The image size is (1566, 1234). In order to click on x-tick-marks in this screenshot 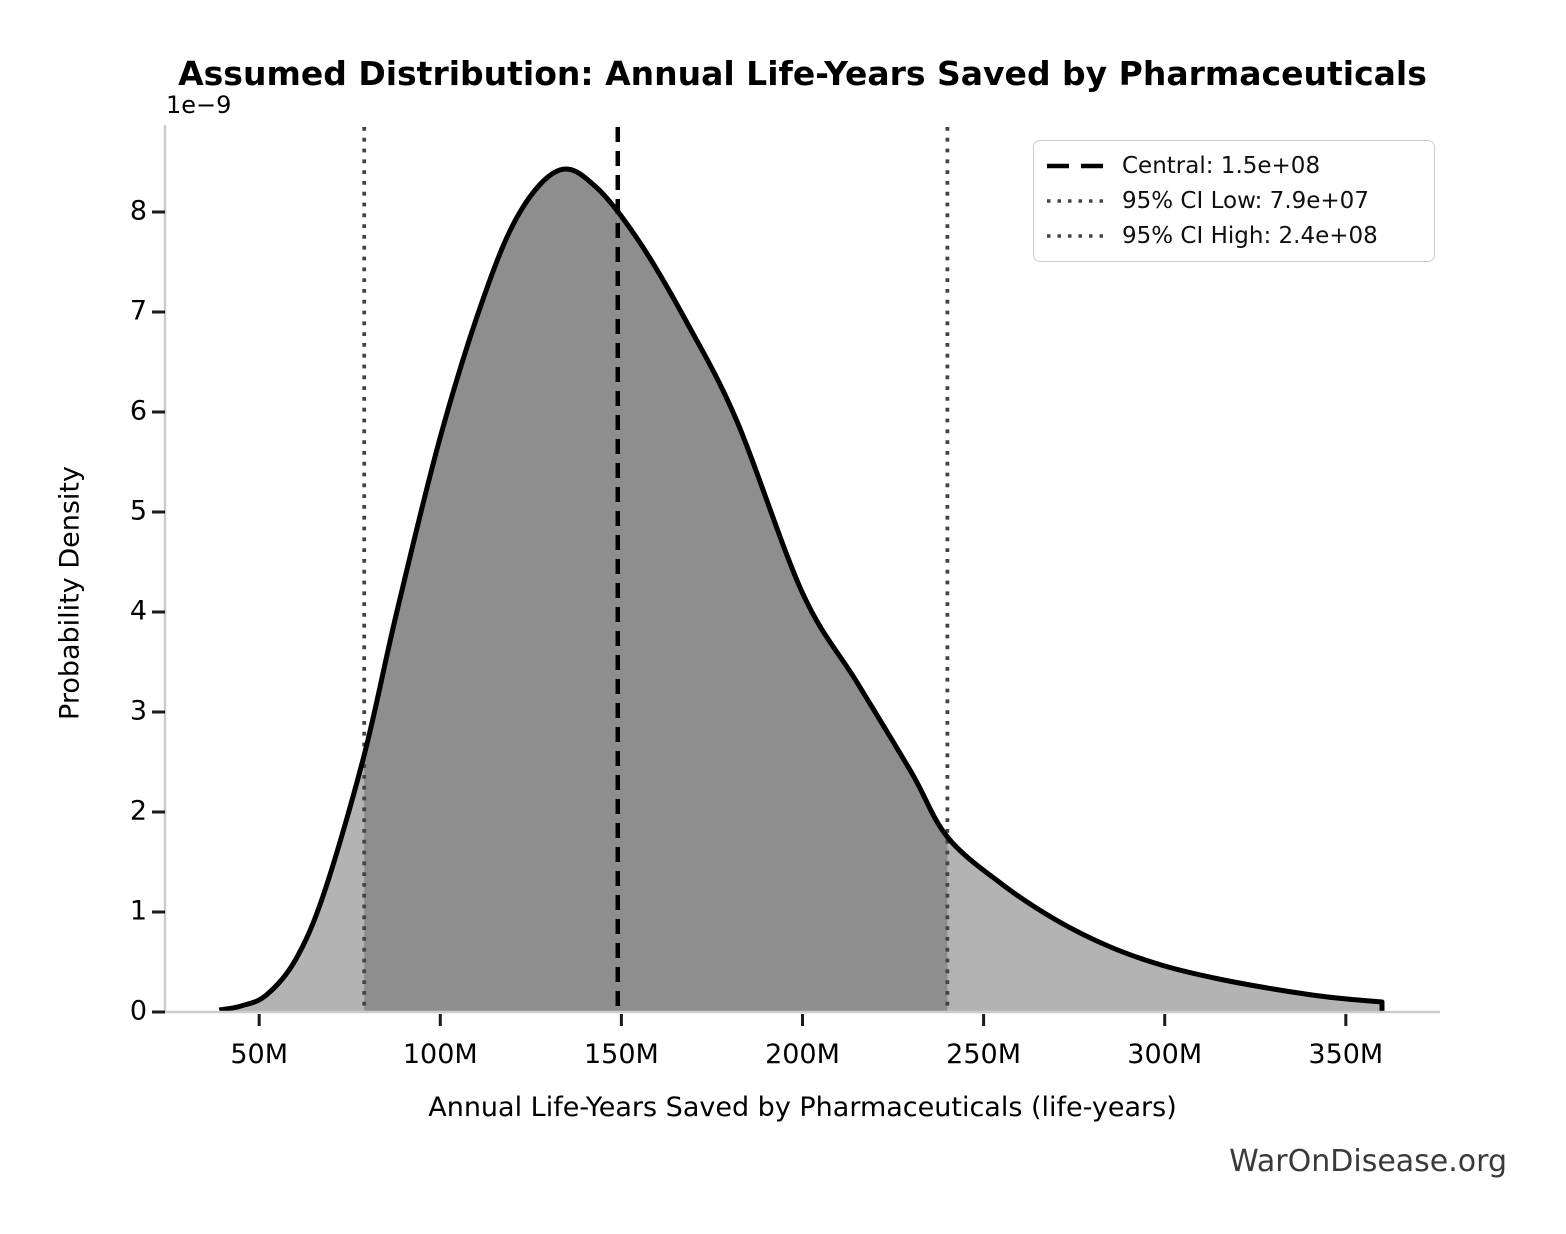, I will do `click(802, 1020)`.